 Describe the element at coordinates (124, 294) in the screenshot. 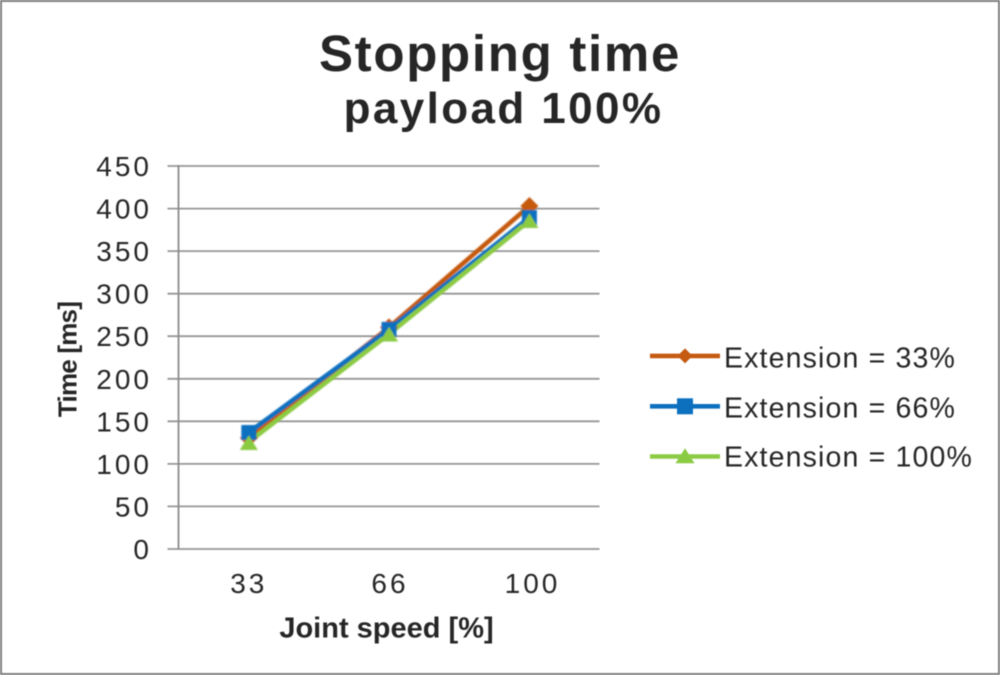

I see `svg-text: 300` at that location.